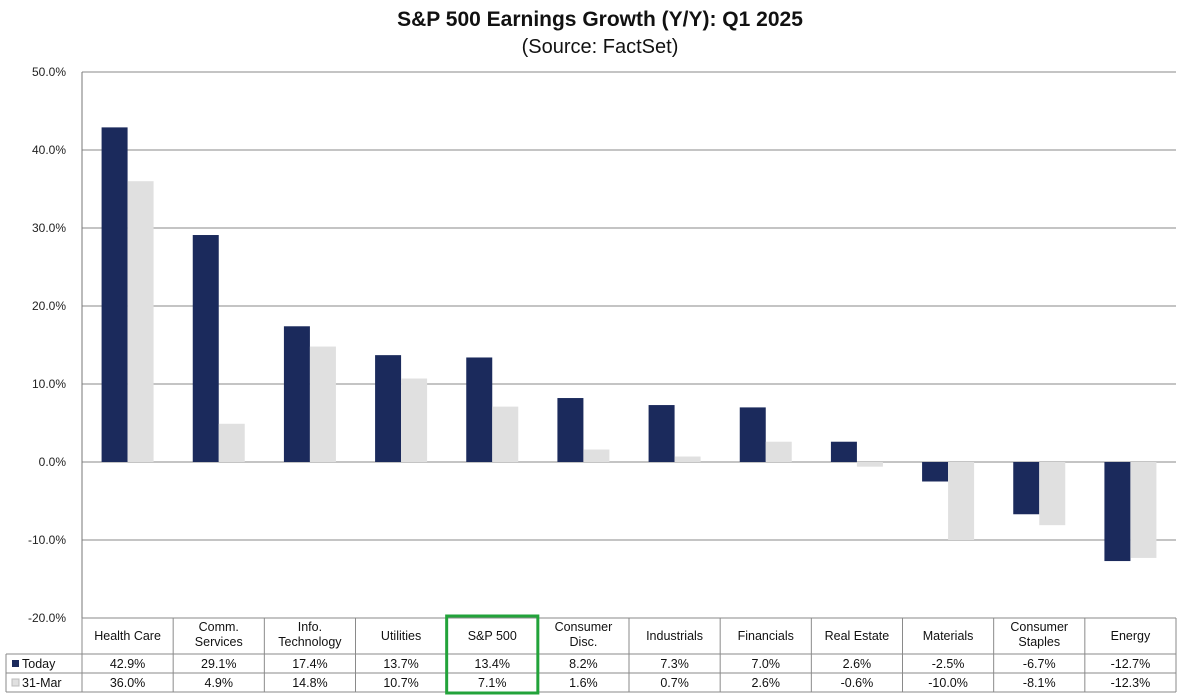 This screenshot has height=696, width=1200. I want to click on data-label: 17.4%, so click(309, 664).